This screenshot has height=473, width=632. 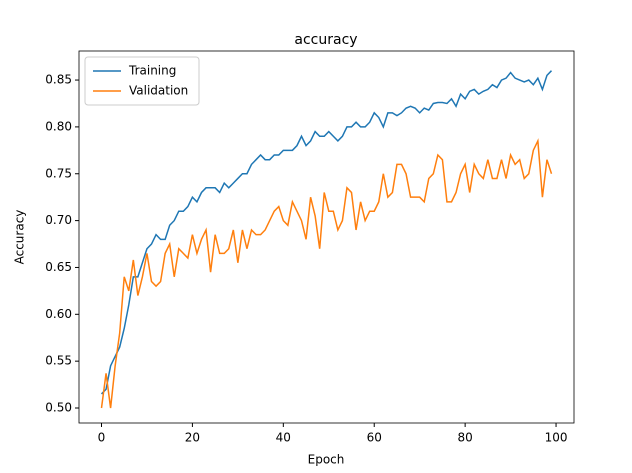 What do you see at coordinates (374, 438) in the screenshot?
I see `x-tick-label: 60` at bounding box center [374, 438].